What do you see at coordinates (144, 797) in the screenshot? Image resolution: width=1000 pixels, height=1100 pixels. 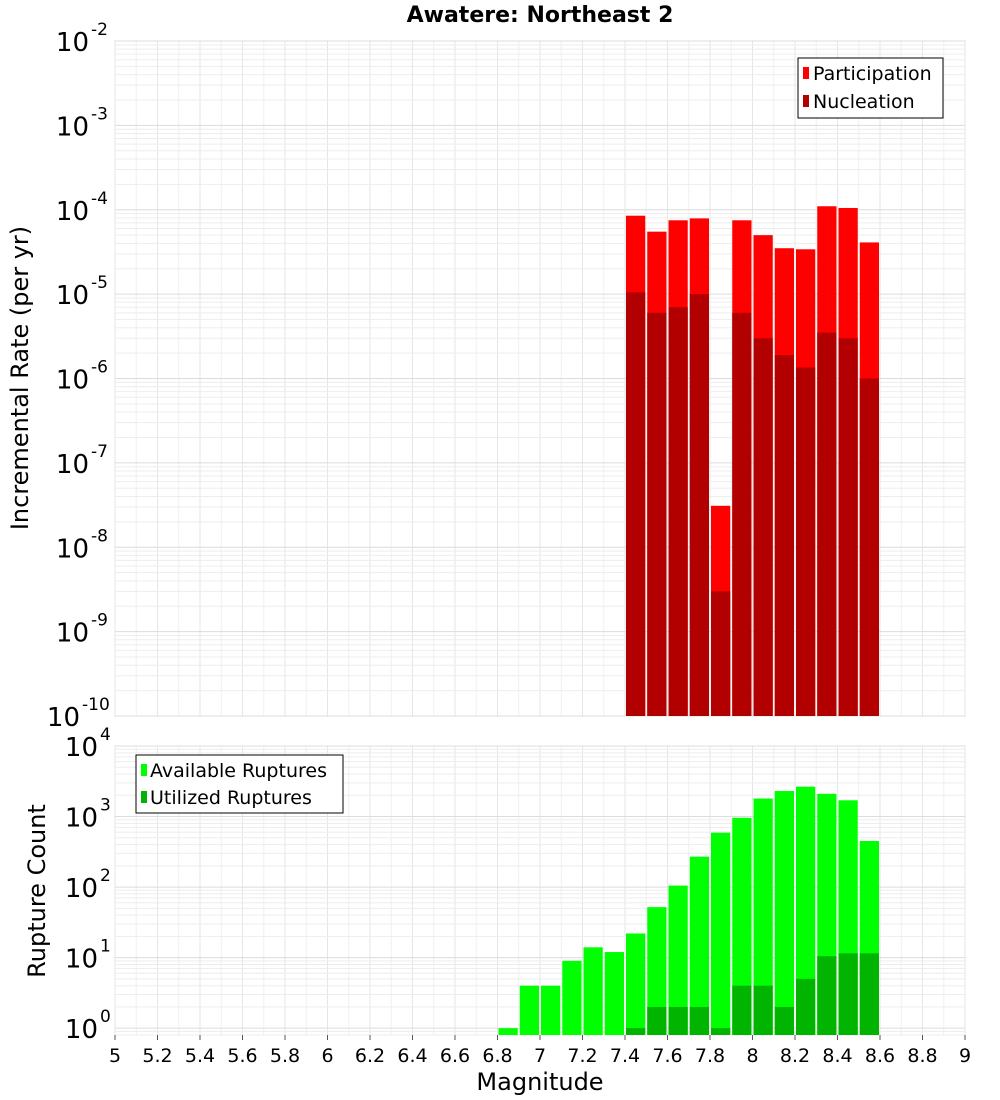 I see `legend-swatch-utilized` at bounding box center [144, 797].